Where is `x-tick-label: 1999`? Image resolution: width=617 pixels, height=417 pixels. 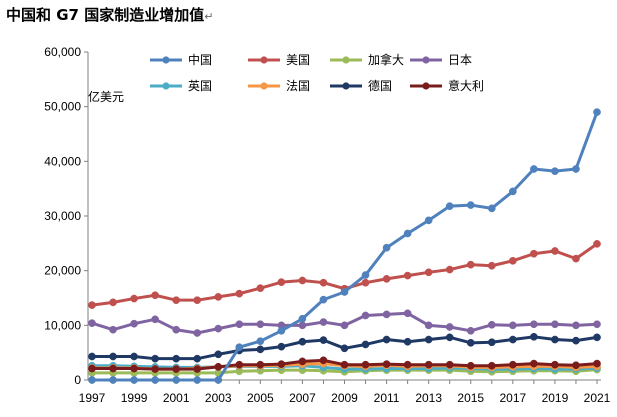
x-tick-label: 1999 is located at coordinates (134, 398).